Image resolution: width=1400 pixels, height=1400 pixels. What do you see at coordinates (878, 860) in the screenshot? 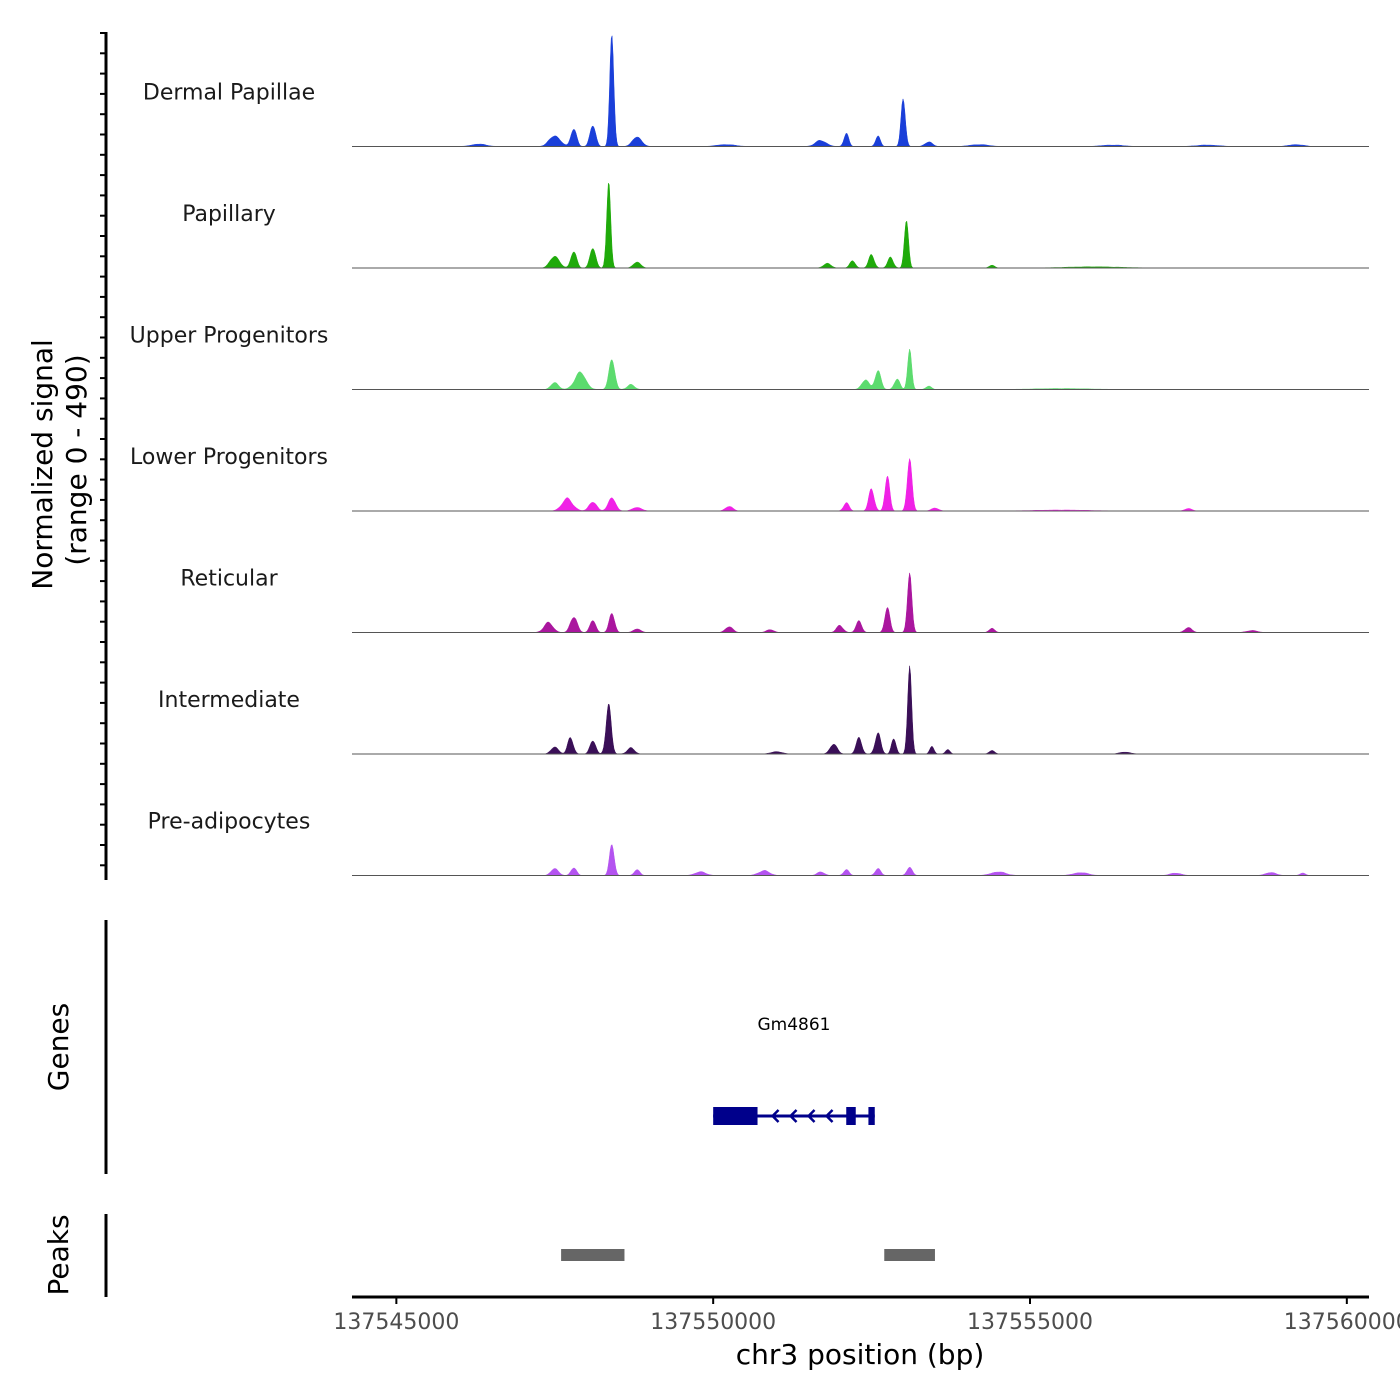
I see `signal-area-pre-adipocytes` at bounding box center [878, 860].